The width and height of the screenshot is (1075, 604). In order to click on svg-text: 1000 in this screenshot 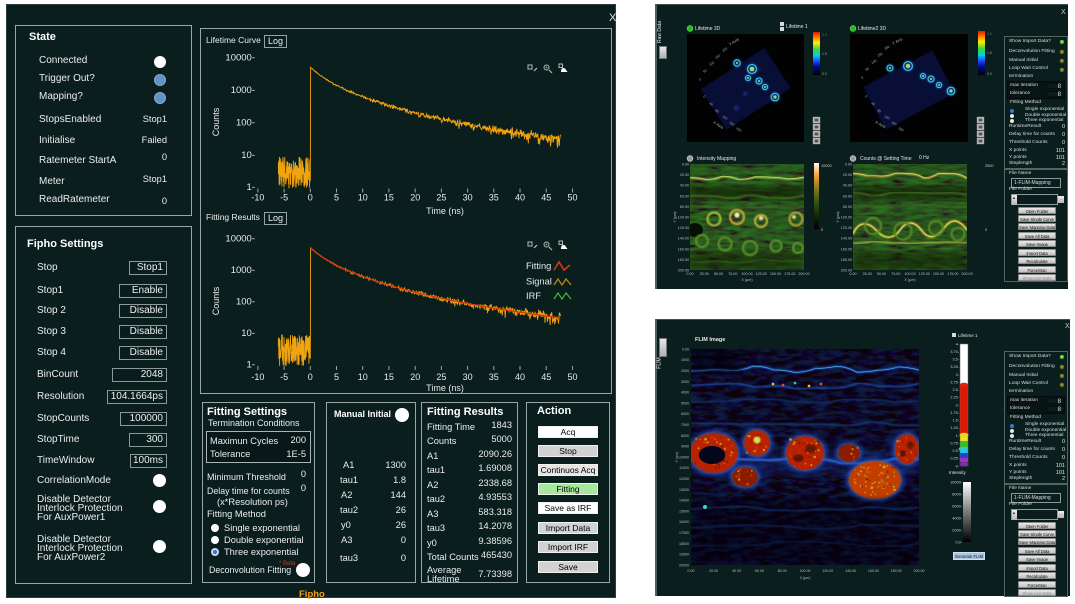, I will do `click(685, 360)`.